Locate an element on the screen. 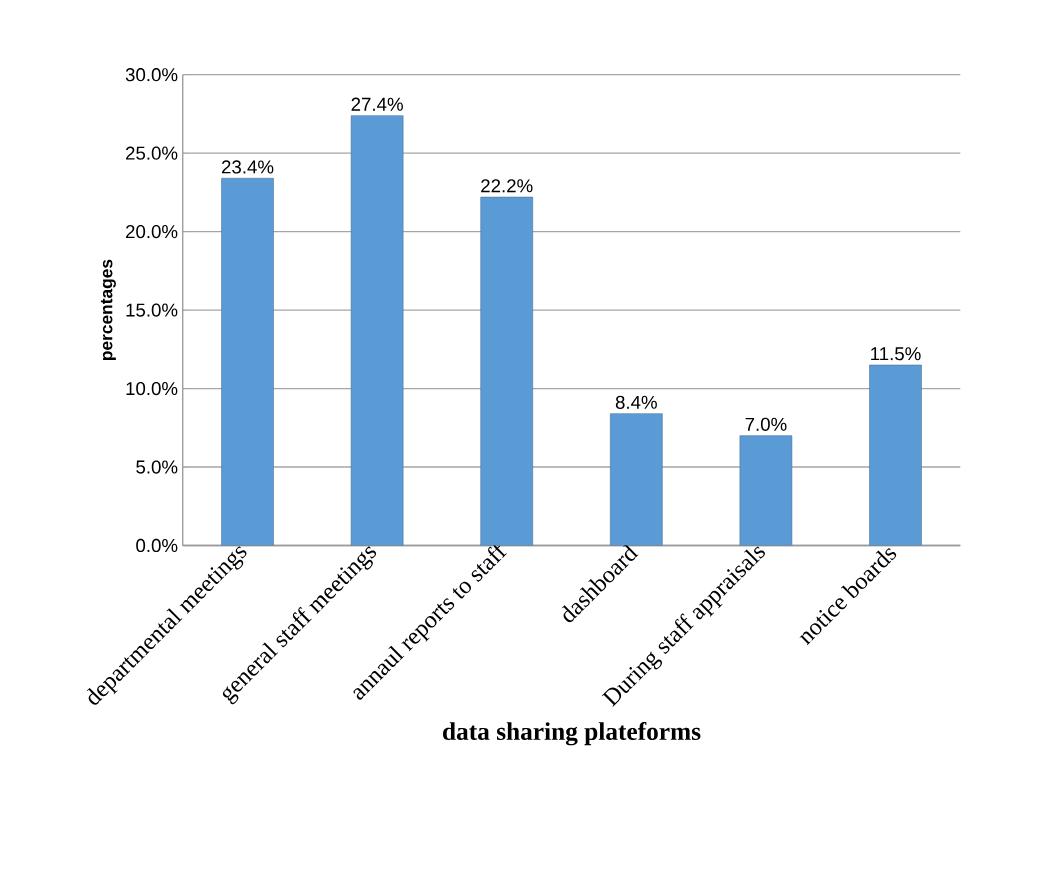 The height and width of the screenshot is (882, 1051). y-tick-label: 10.0% is located at coordinates (152, 389).